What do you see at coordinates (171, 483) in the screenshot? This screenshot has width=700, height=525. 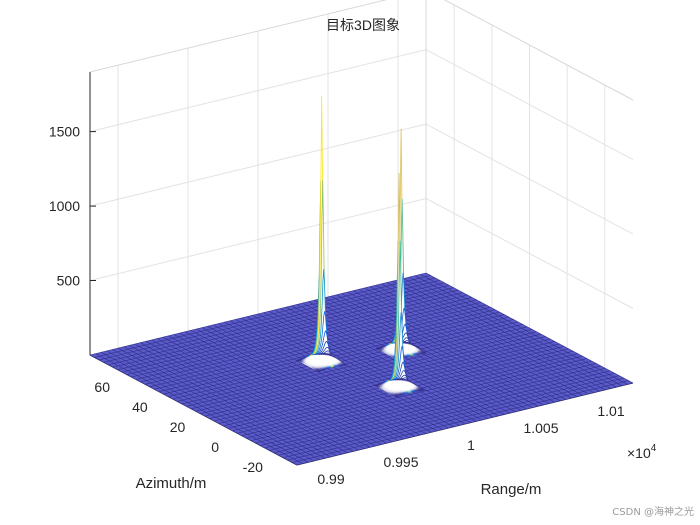 I see `y-axis-label: Azimuth/m` at bounding box center [171, 483].